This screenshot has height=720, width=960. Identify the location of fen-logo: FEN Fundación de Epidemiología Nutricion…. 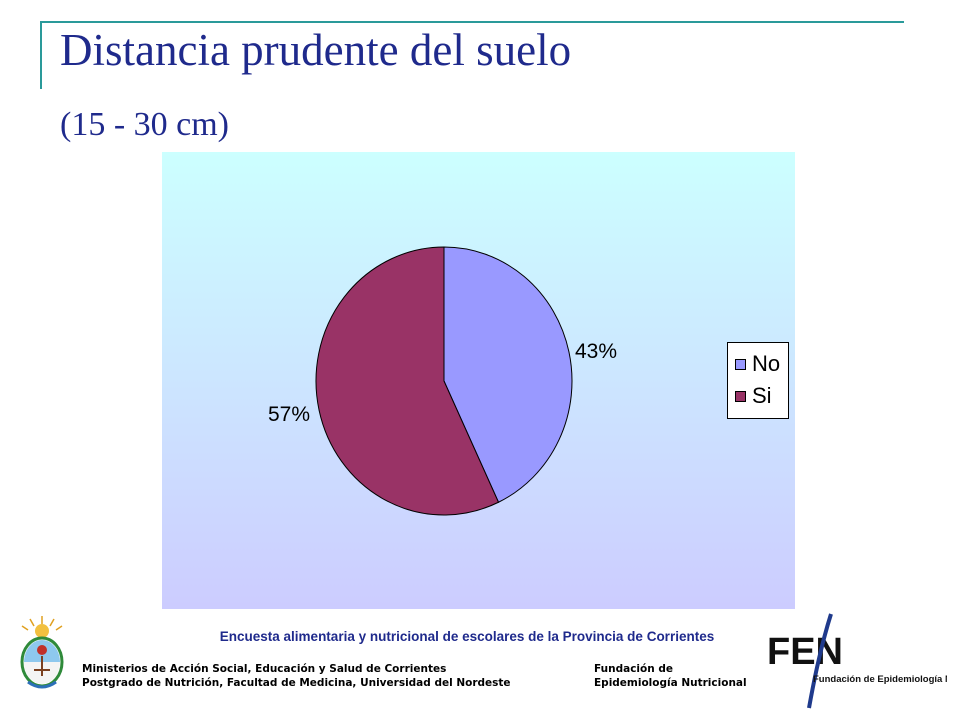
(857, 661).